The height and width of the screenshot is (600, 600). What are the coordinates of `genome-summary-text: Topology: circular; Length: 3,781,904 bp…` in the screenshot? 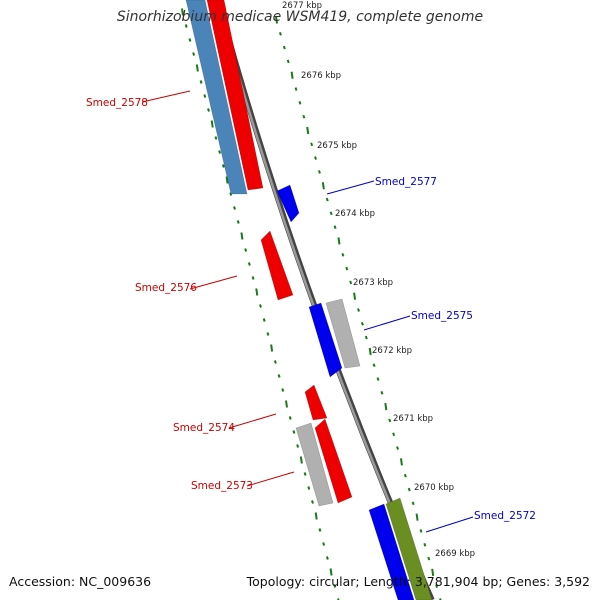 It's located at (418, 581).